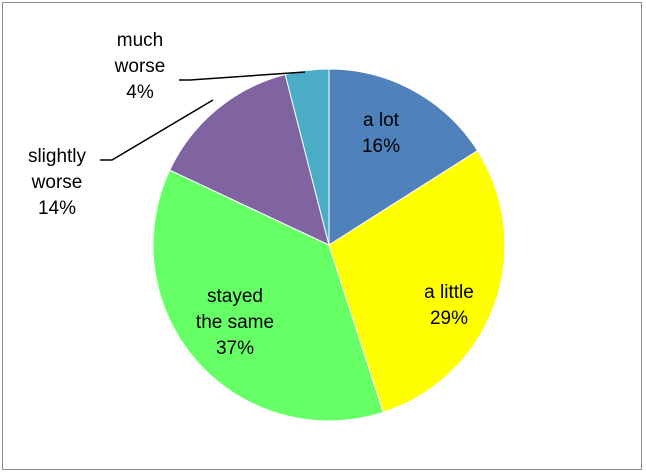 The width and height of the screenshot is (646, 474). I want to click on data-label-value: 29%, so click(449, 318).